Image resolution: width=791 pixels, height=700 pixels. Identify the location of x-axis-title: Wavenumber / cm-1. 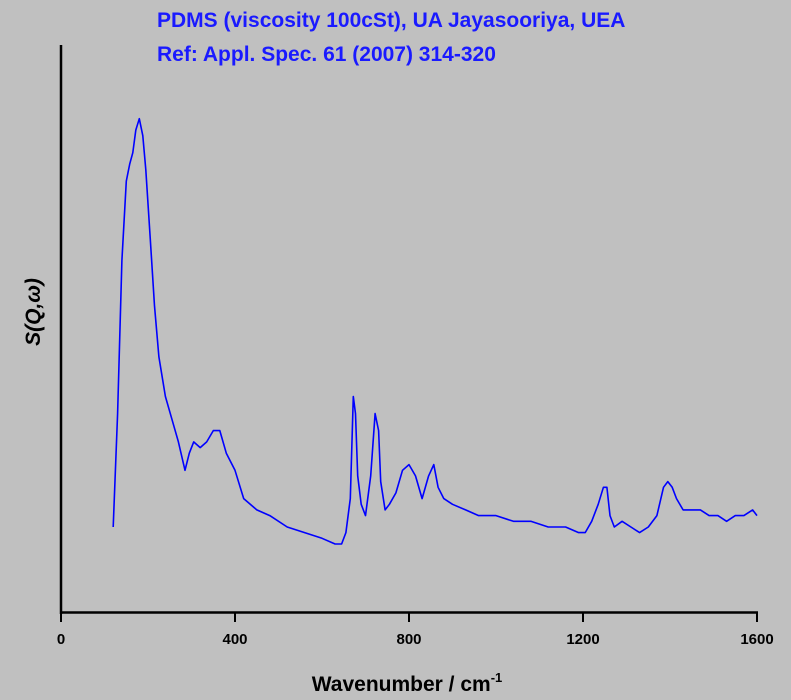
(407, 683).